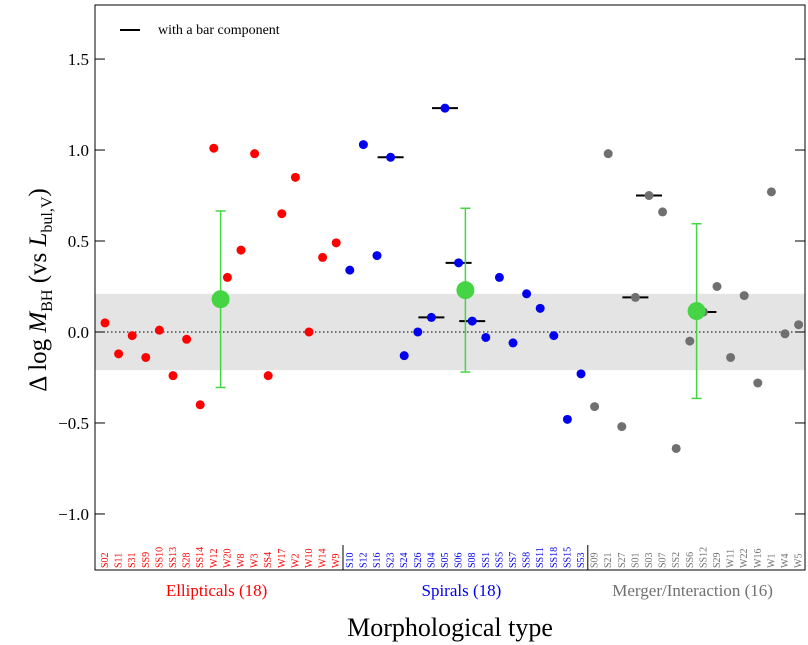 The height and width of the screenshot is (645, 808). Describe the element at coordinates (649, 560) in the screenshot. I see `category-label: S03` at that location.